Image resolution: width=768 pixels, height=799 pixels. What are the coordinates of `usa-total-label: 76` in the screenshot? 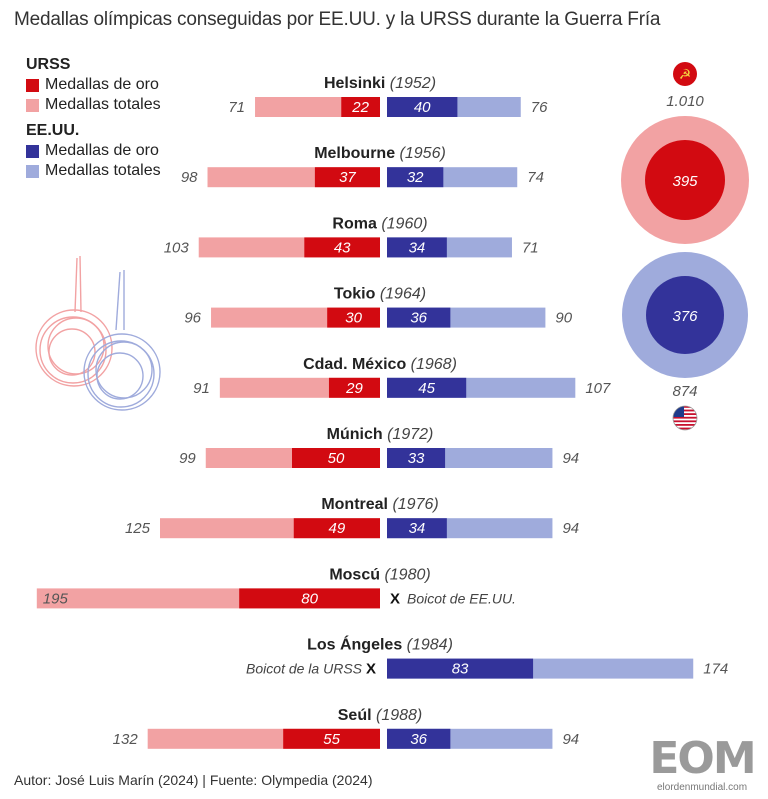 It's located at (539, 107).